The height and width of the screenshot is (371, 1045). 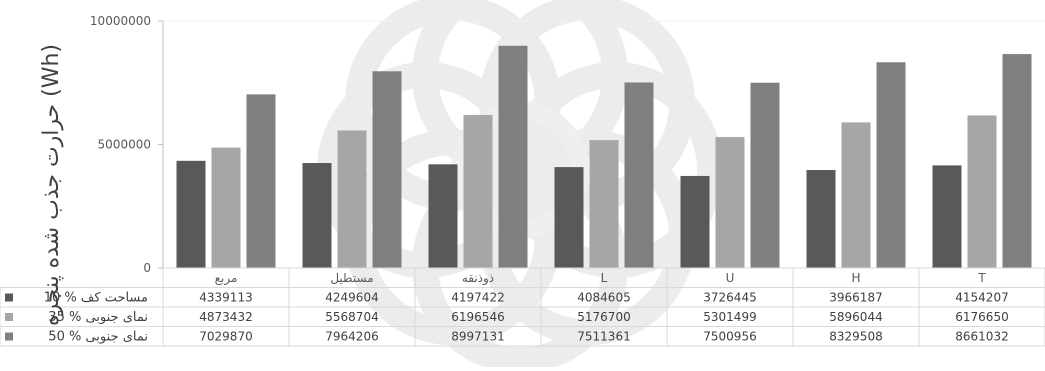 I want to click on data-label: 5896044, so click(x=855, y=317).